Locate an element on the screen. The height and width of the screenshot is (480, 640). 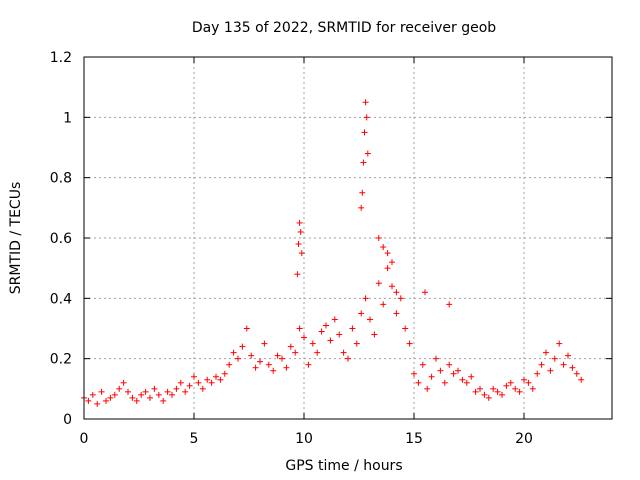
y-tick-label: 1 is located at coordinates (67, 118).